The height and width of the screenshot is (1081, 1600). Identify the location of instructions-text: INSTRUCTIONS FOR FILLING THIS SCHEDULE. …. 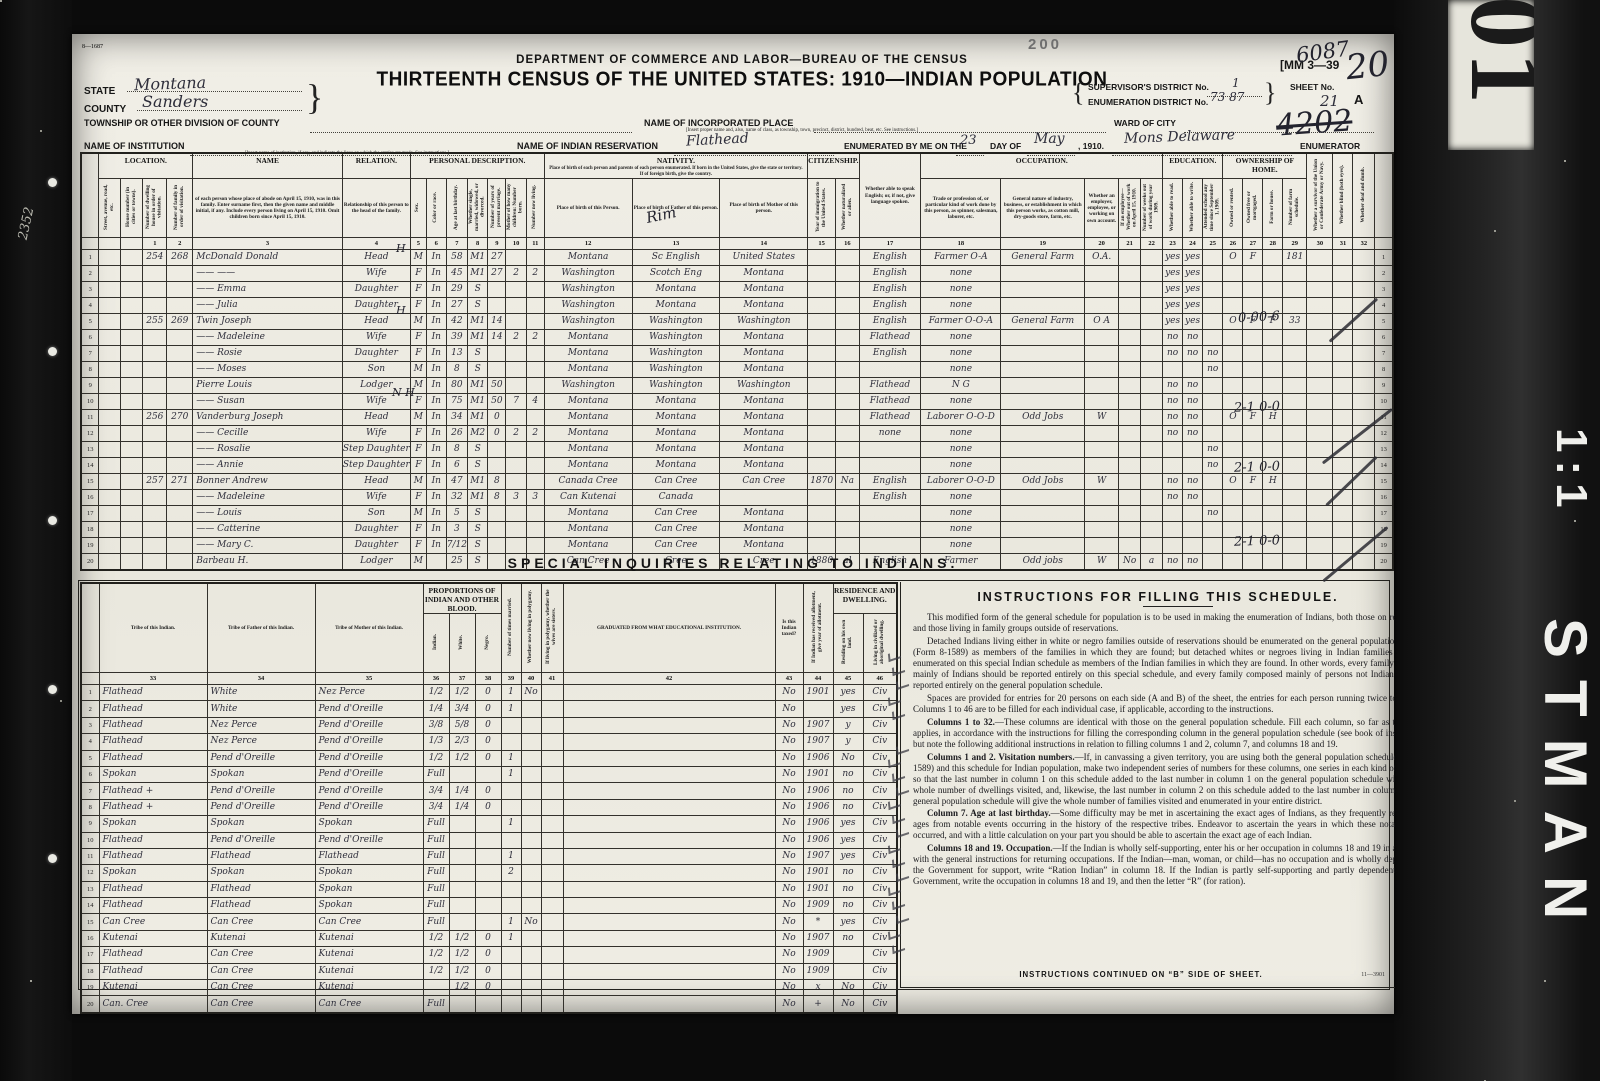
(1148, 734).